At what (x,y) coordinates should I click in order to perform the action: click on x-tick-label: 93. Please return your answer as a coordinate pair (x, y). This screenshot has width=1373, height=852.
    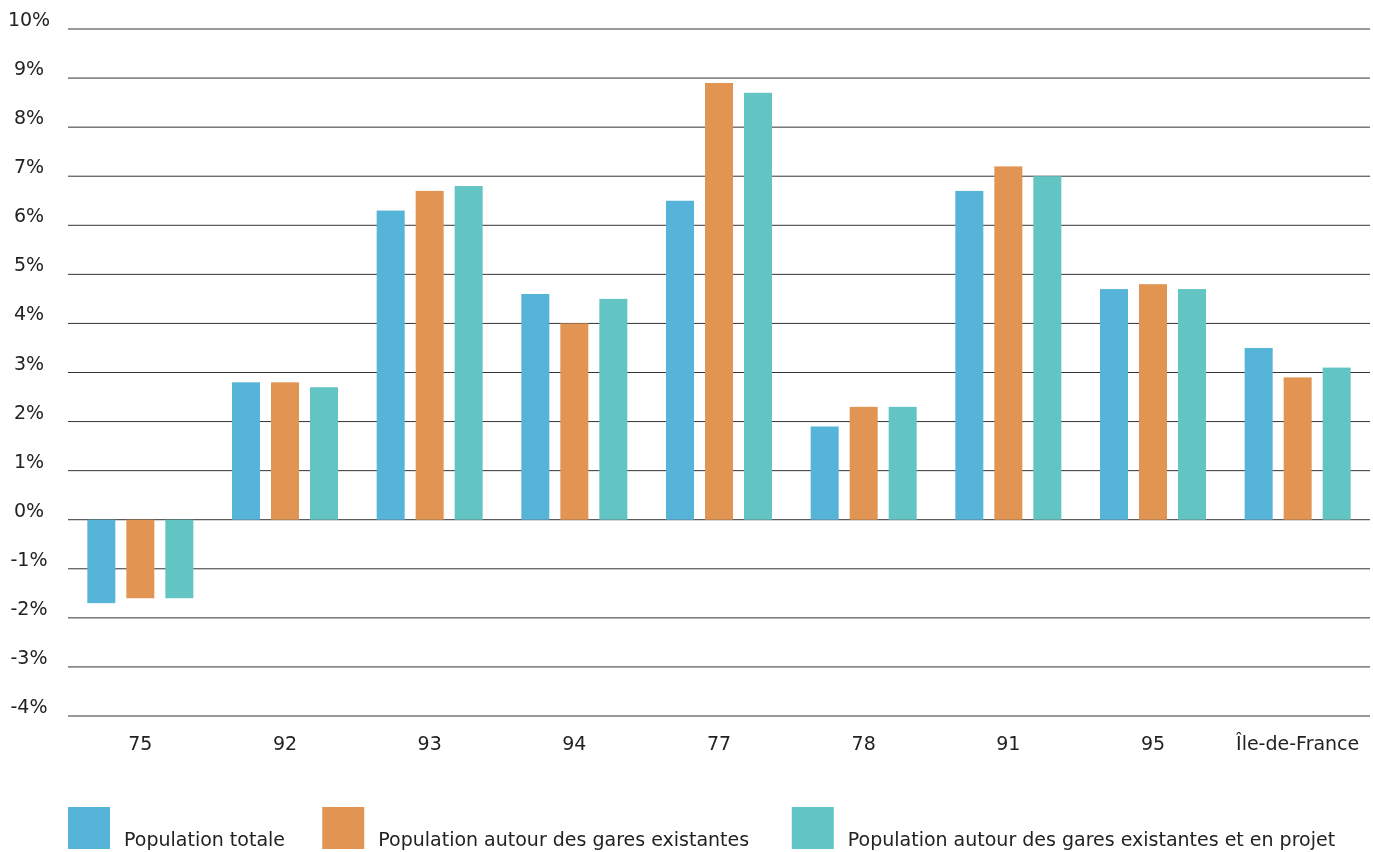
    Looking at the image, I should click on (429, 743).